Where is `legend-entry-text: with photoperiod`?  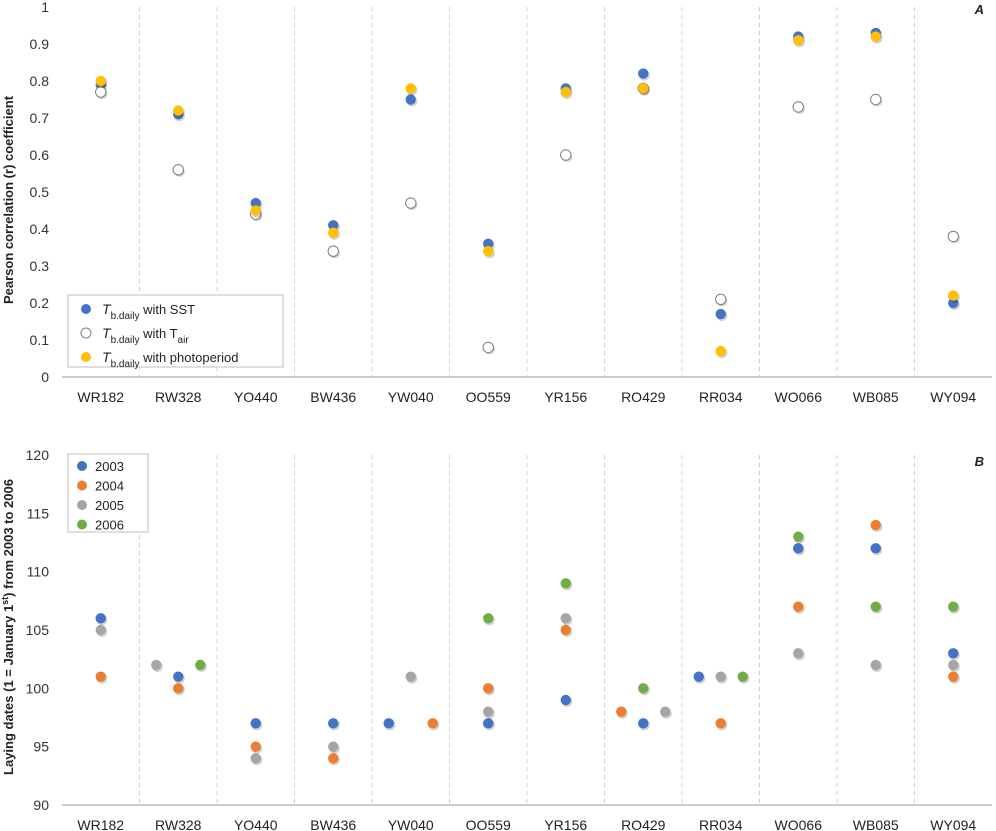 legend-entry-text: with photoperiod is located at coordinates (188, 357).